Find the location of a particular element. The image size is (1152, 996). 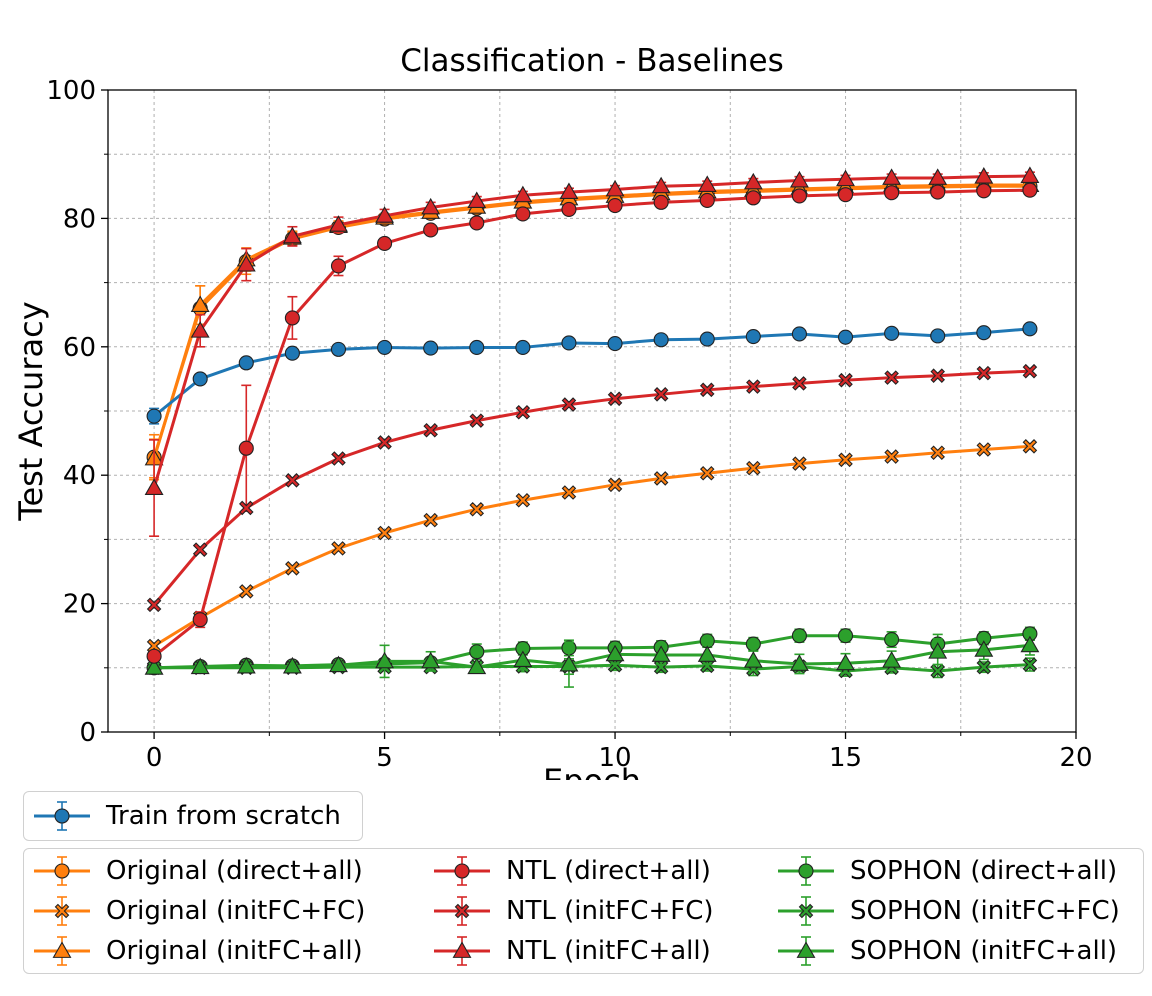

chart-title: Classification - Baselines is located at coordinates (592, 61).